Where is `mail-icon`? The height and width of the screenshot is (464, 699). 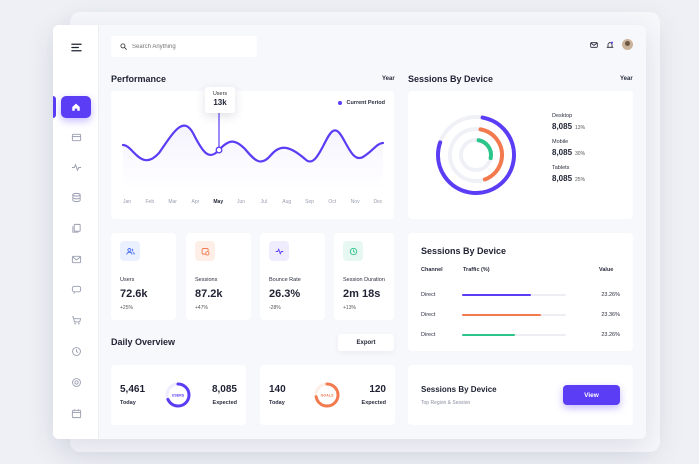 mail-icon is located at coordinates (594, 45).